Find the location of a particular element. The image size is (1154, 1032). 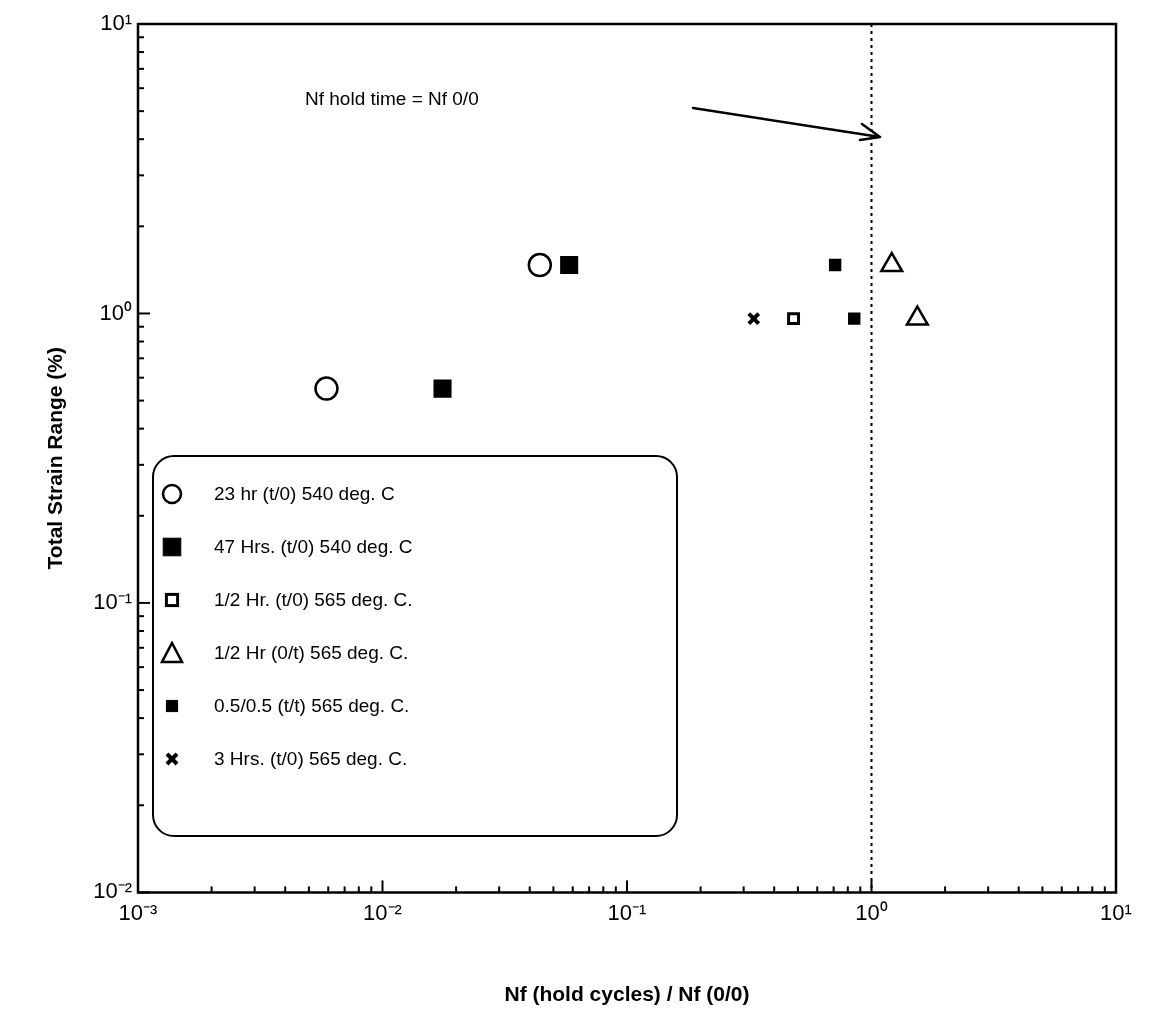

legend-label: 23 hr (t/0) 540 deg. C is located at coordinates (304, 493).